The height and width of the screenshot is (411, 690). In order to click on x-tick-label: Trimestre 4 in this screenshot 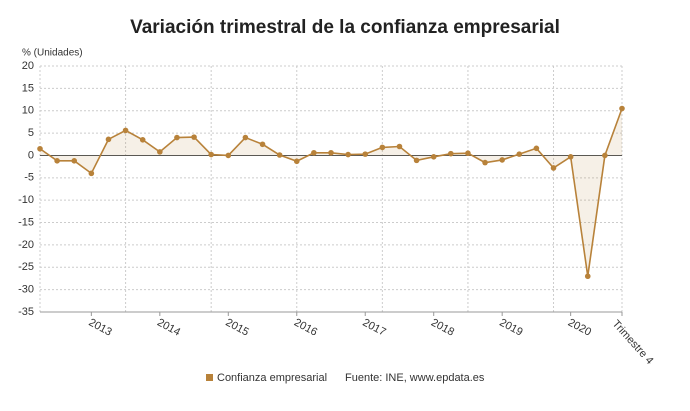, I will do `click(633, 342)`.